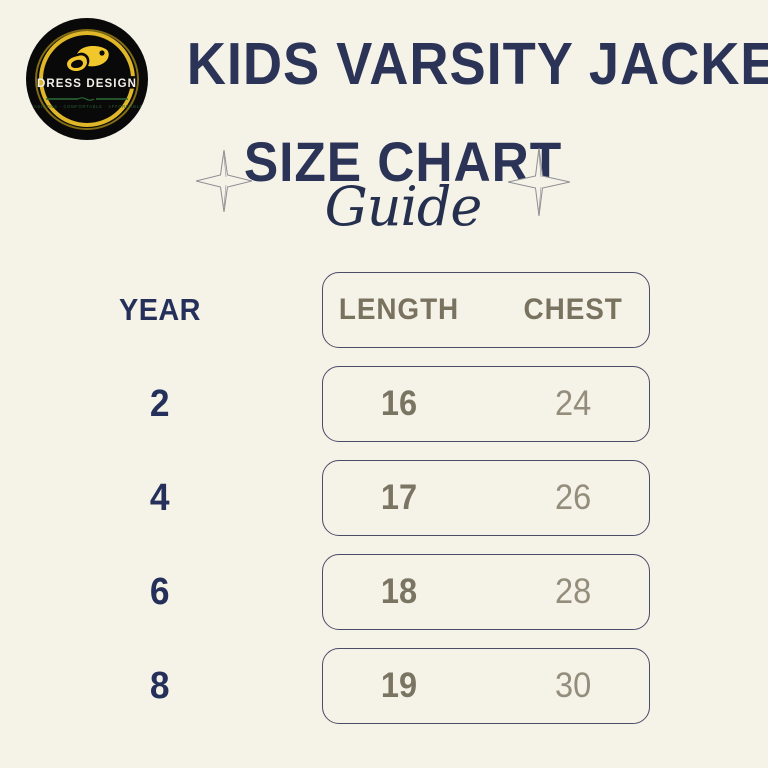 This screenshot has width=768, height=768. Describe the element at coordinates (87, 106) in the screenshot. I see `logo-tagline: FASHIONS · COMFORTABLE · AFFORDABLE` at that location.